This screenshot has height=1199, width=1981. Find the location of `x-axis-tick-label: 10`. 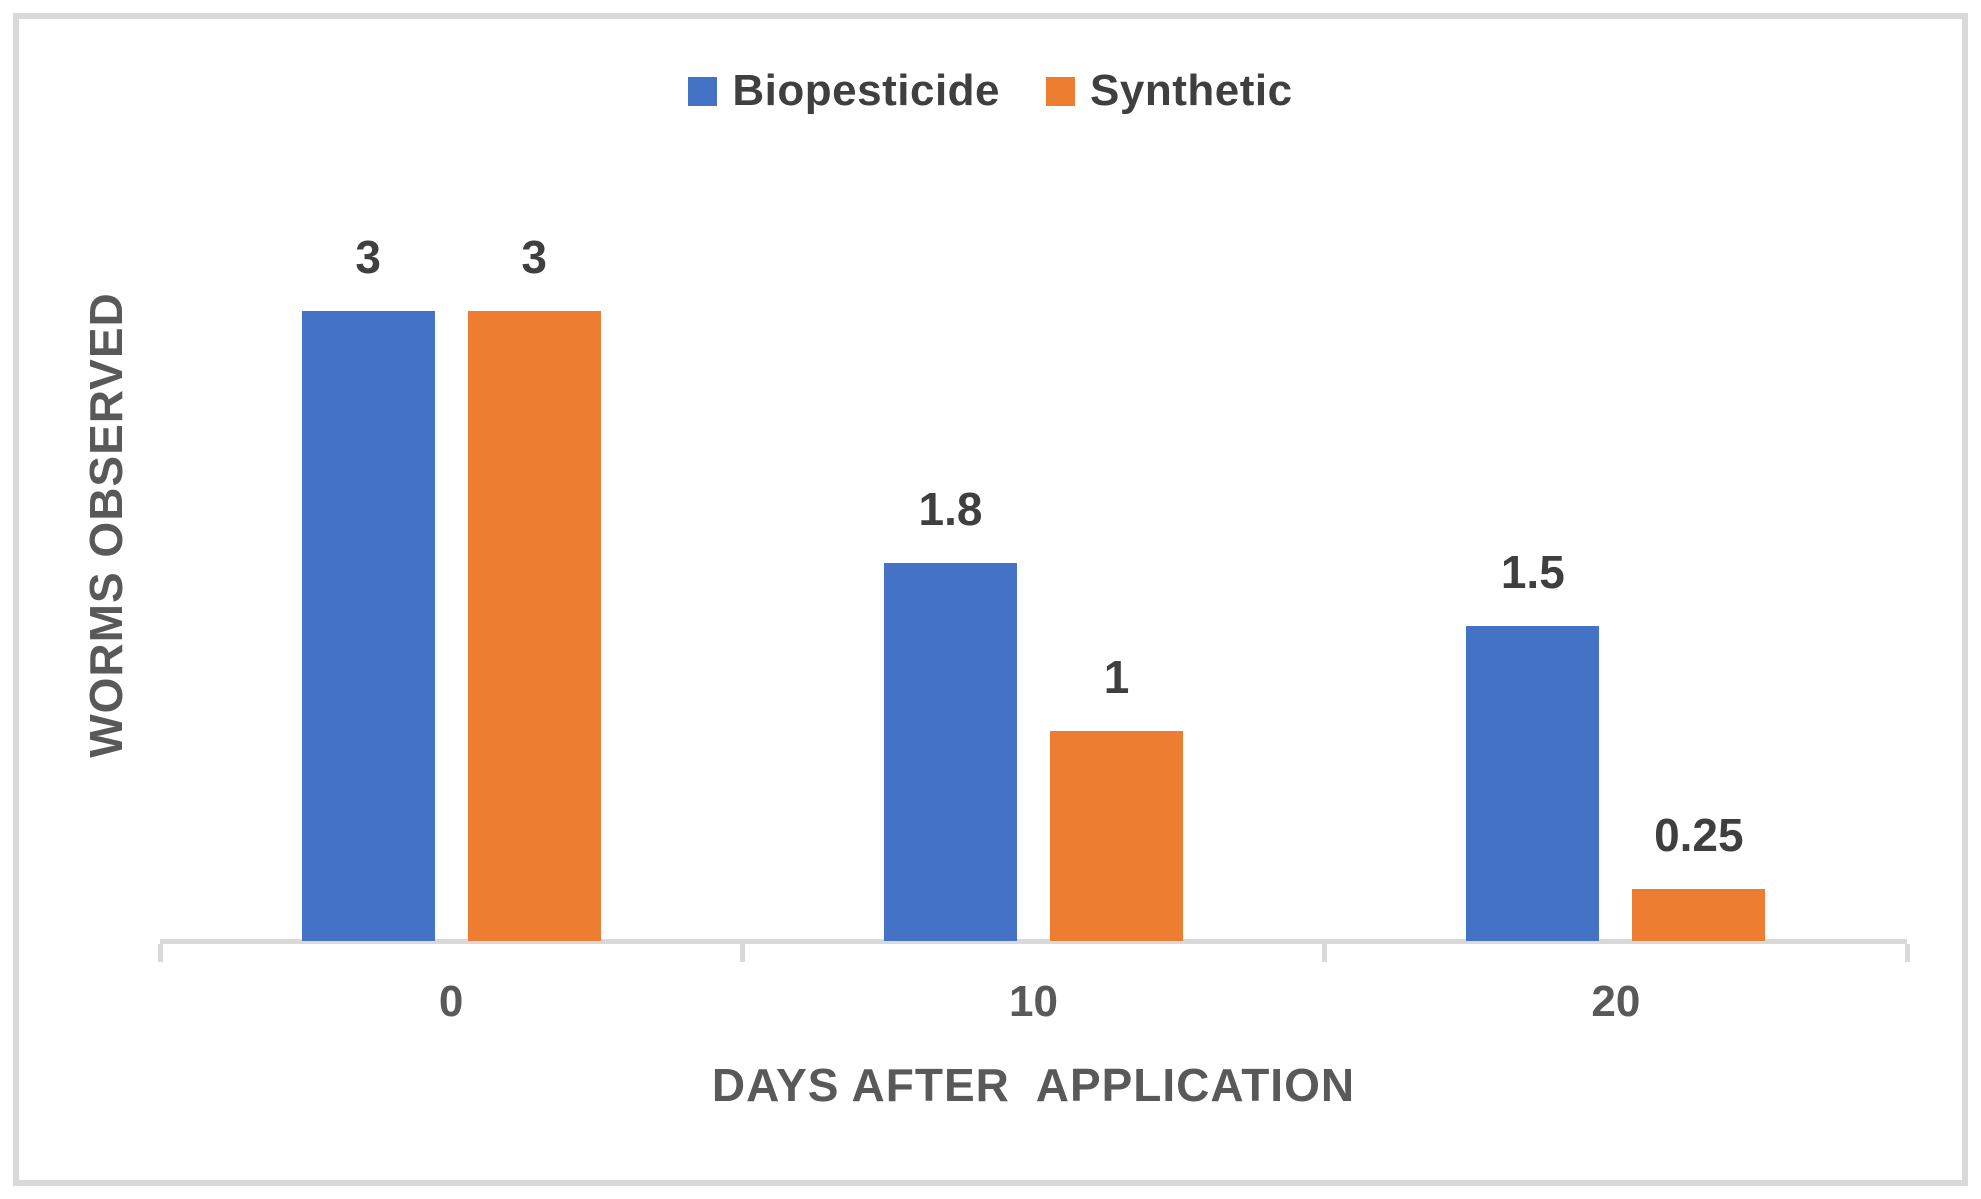

x-axis-tick-label: 10 is located at coordinates (1033, 1001).